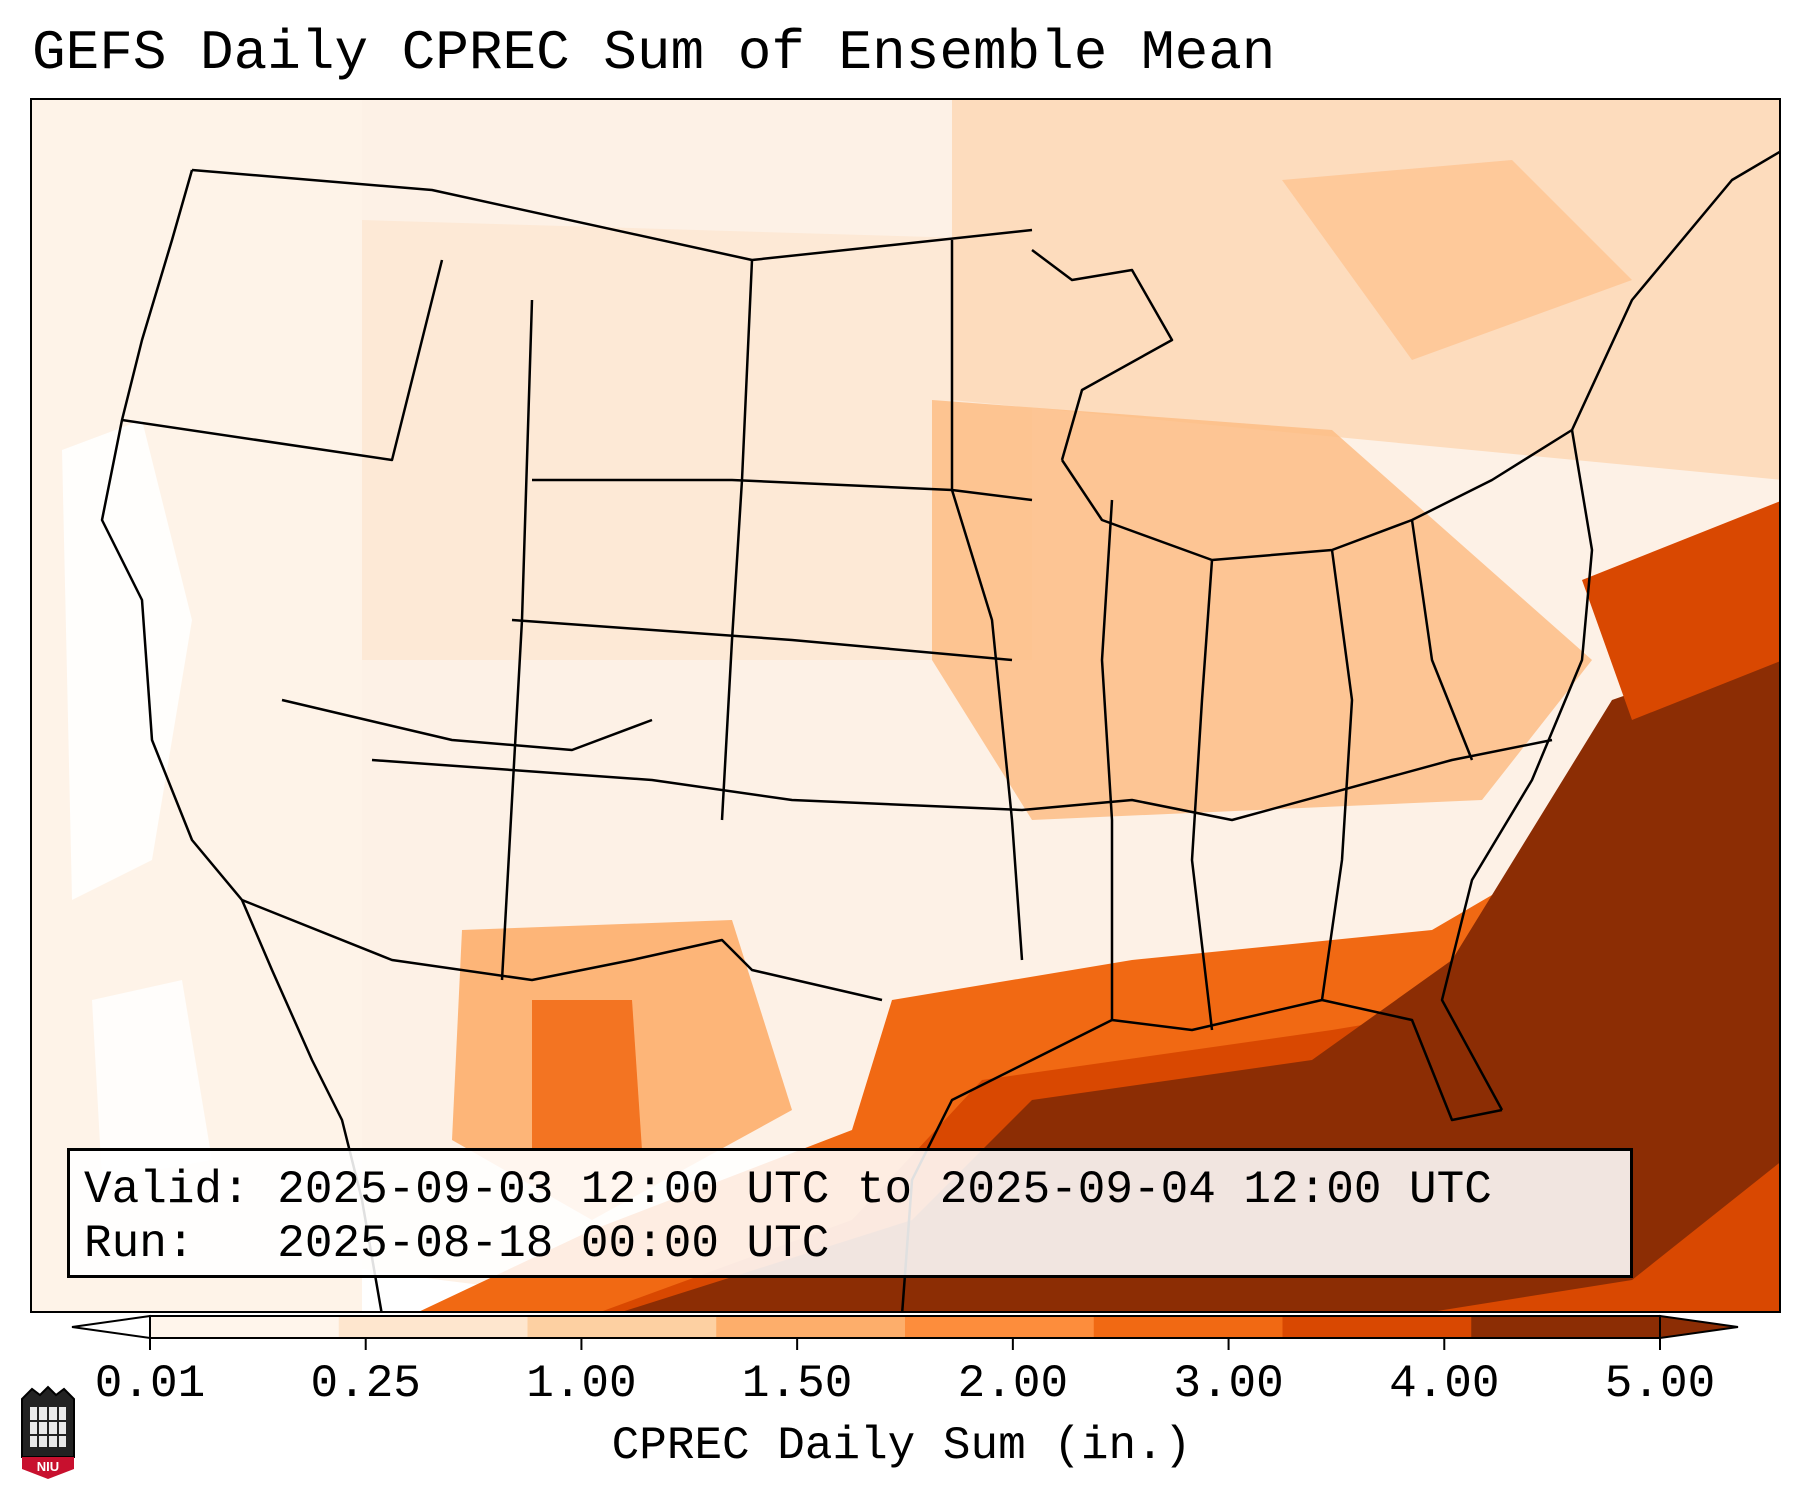  I want to click on border-appalachian, so click(1442, 640).